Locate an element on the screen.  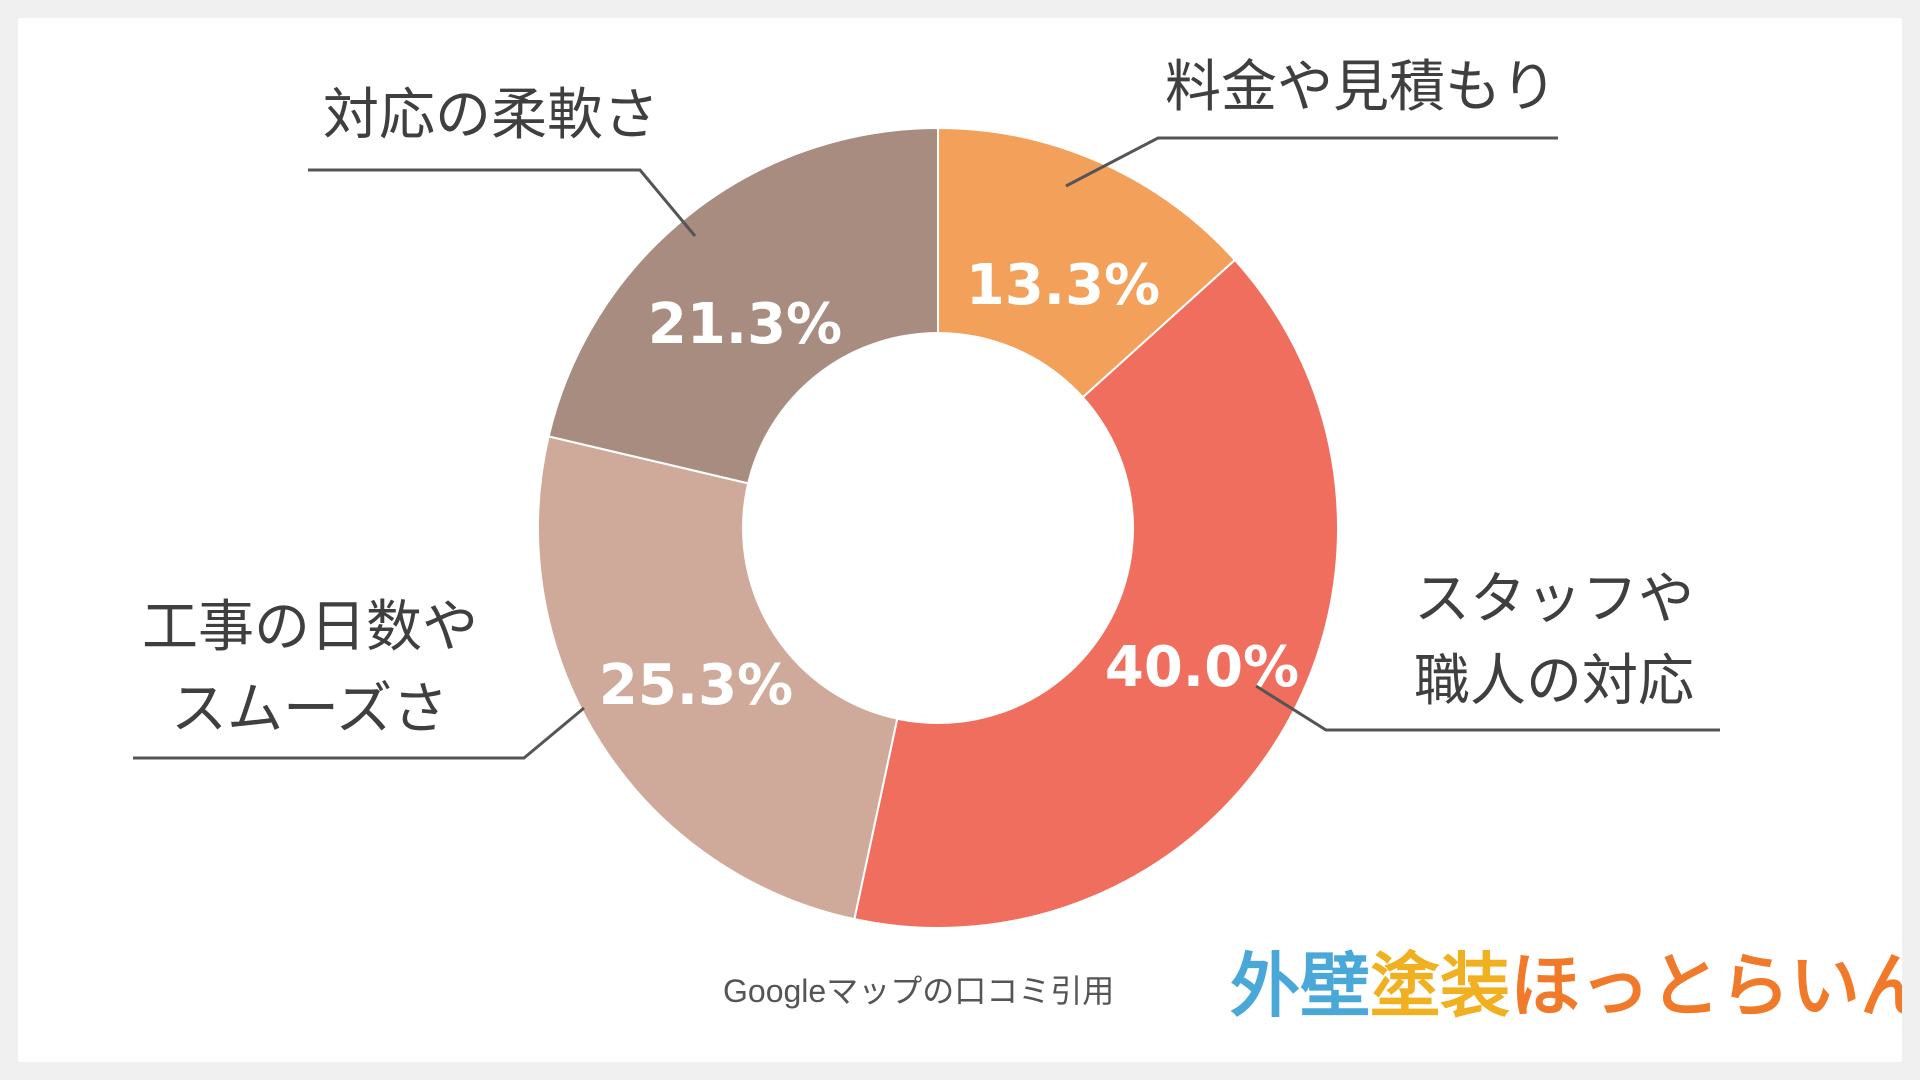
category-label-staff-line1: スタッフや is located at coordinates (1554, 599).